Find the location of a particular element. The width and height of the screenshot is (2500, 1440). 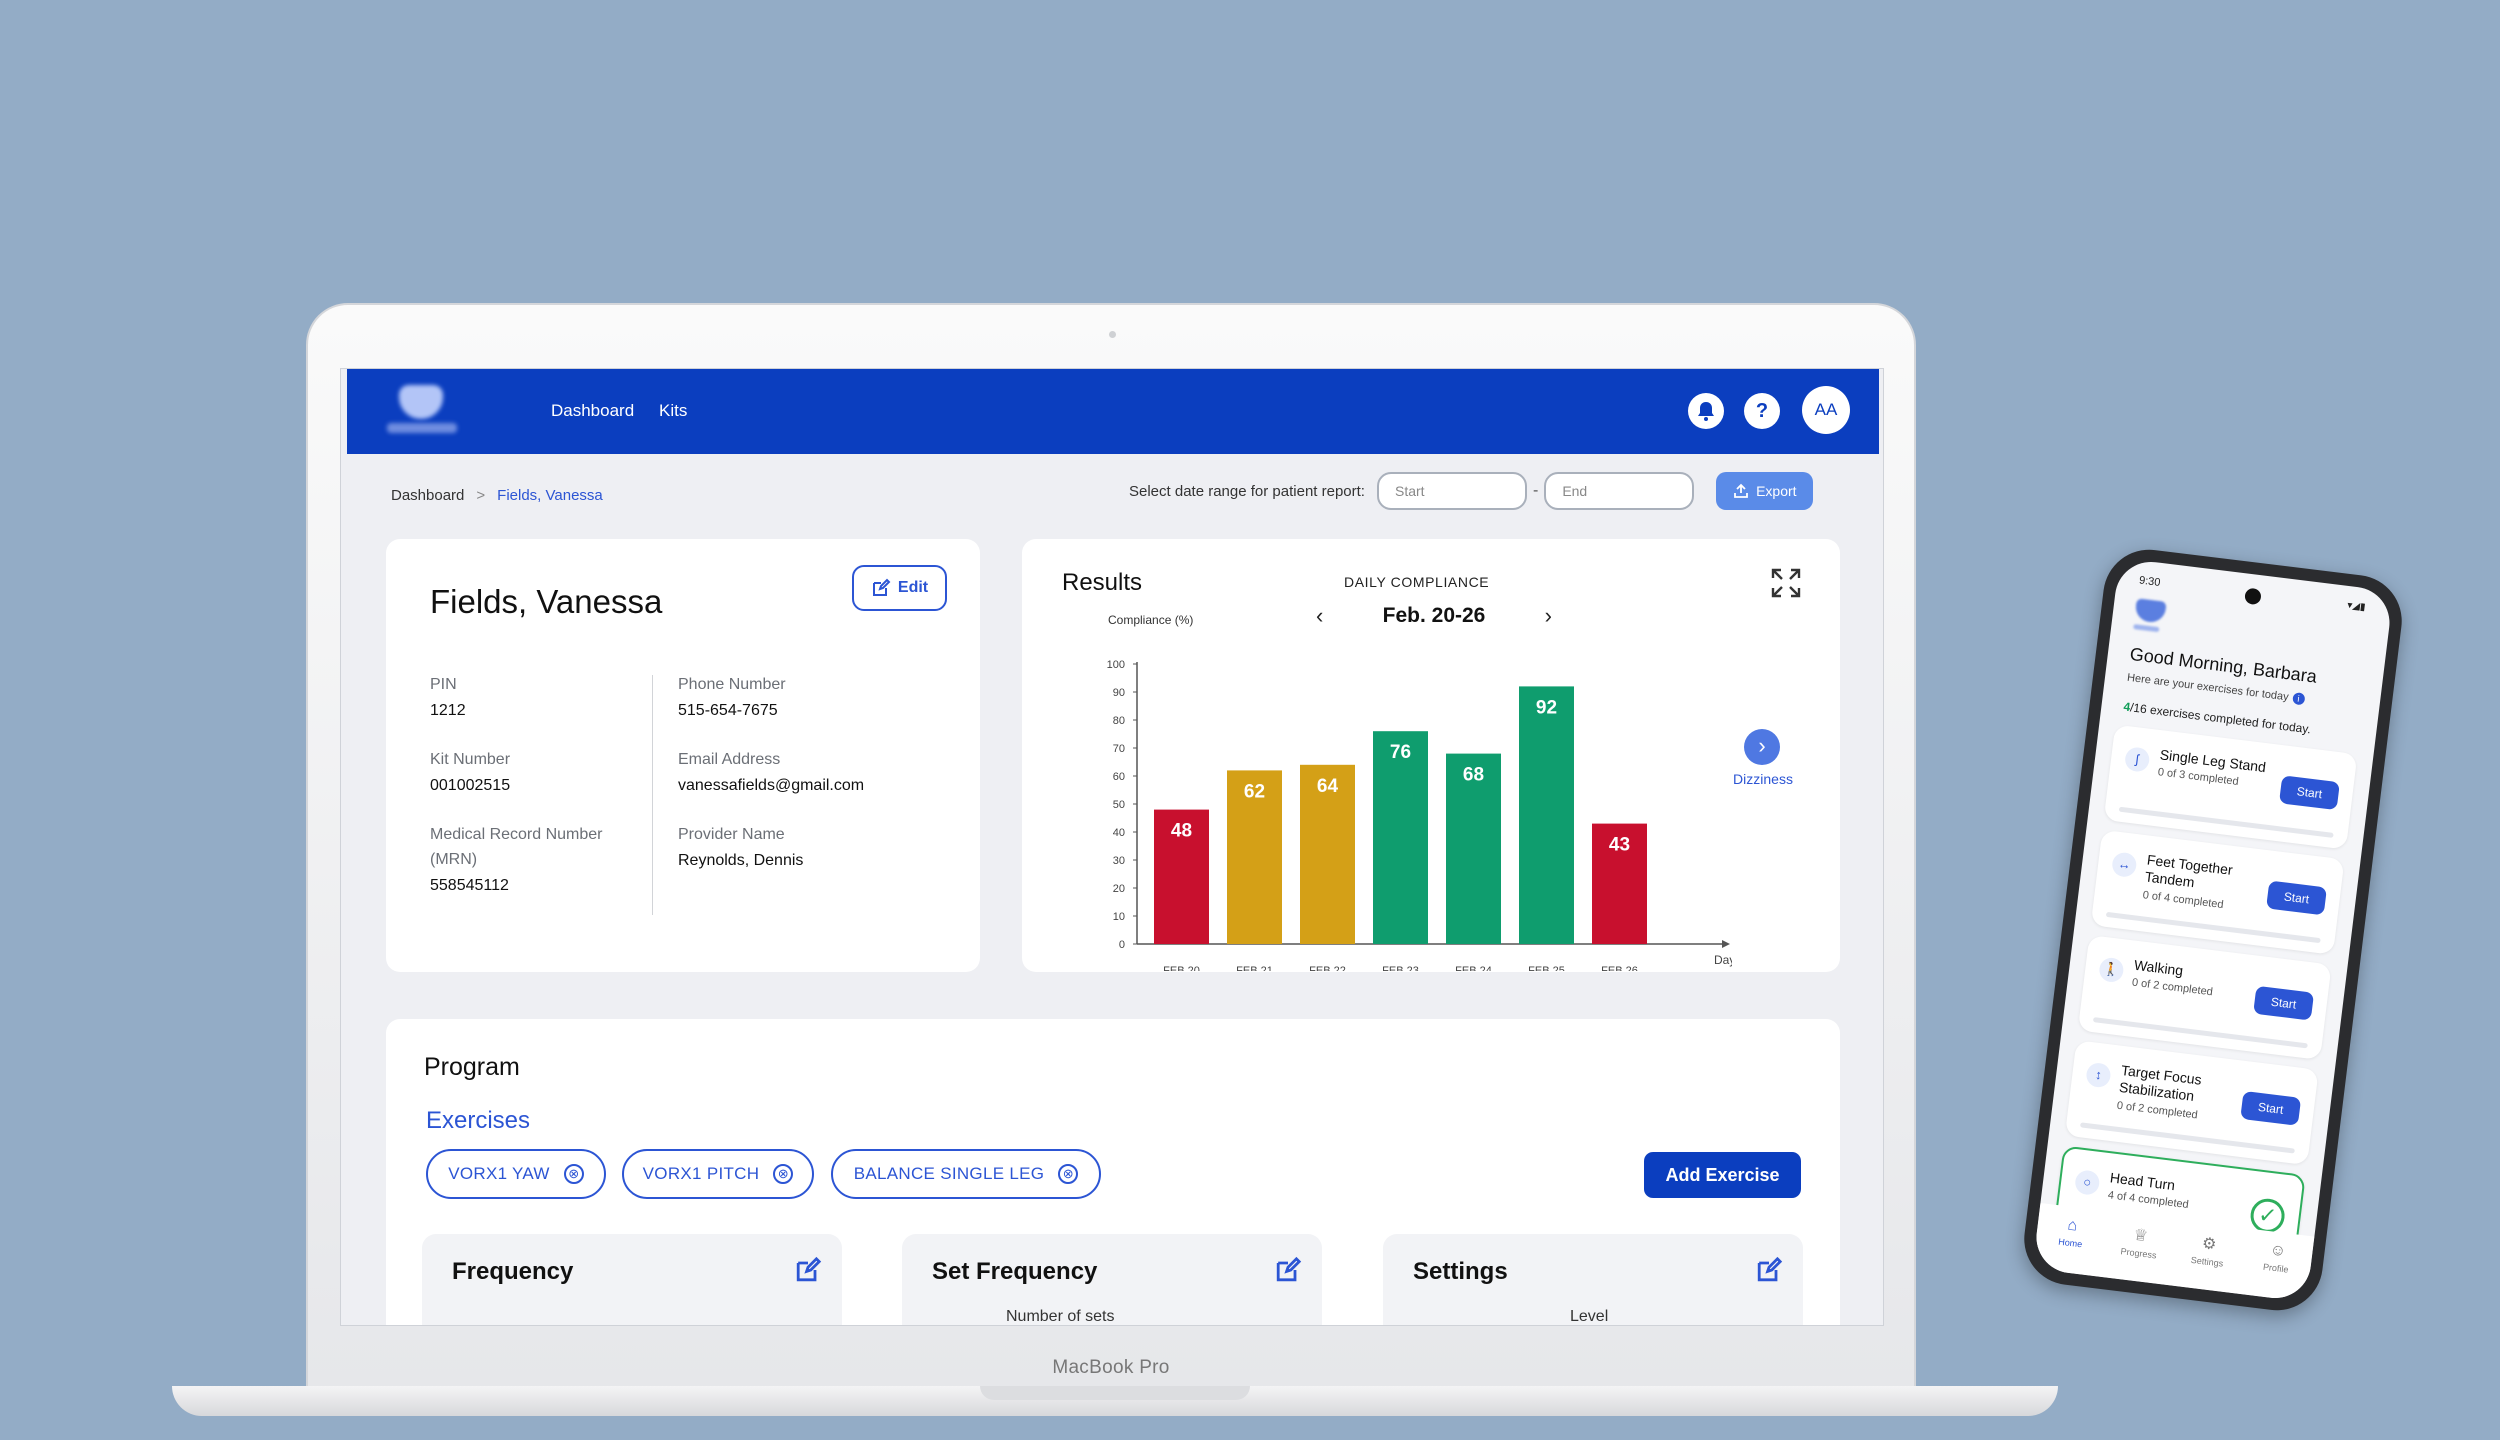

bar-value-label: 68 is located at coordinates (1473, 775).